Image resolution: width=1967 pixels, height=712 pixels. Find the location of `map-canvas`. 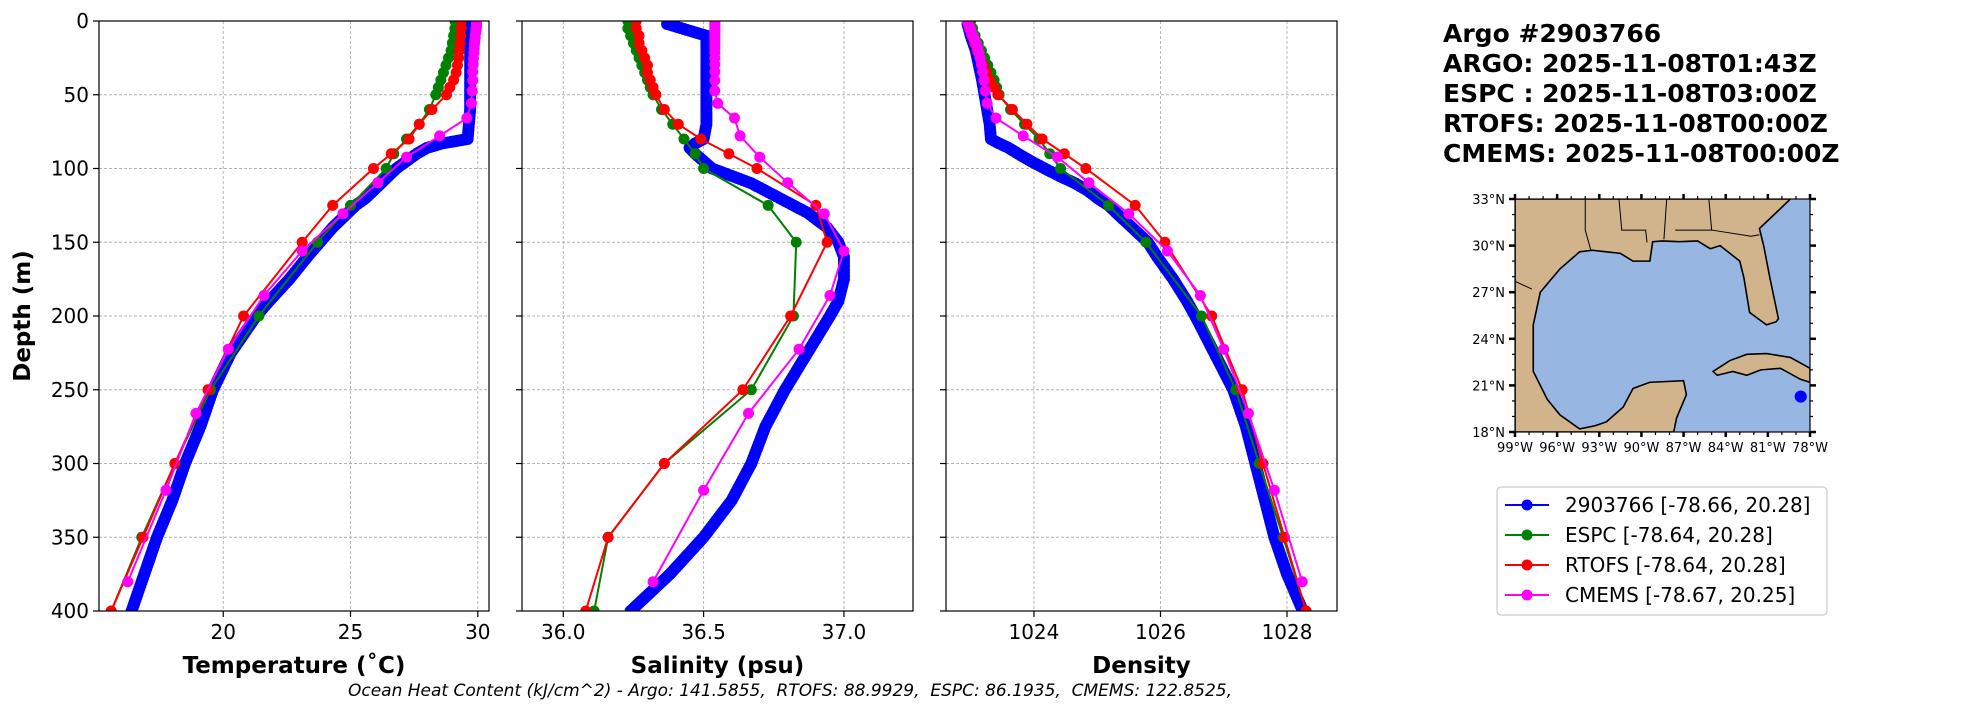

map-canvas is located at coordinates (1662, 315).